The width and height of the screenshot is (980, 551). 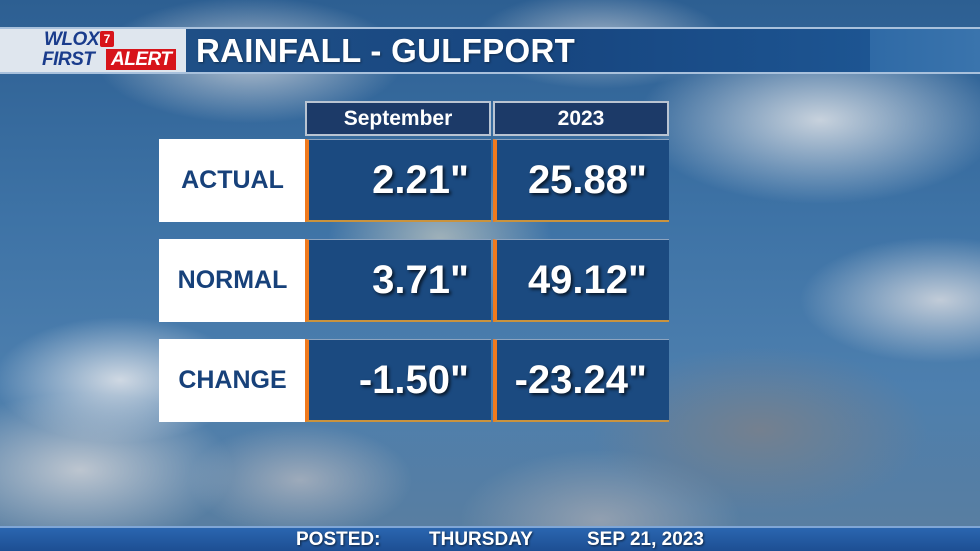 What do you see at coordinates (645, 539) in the screenshot?
I see `posted-date: SEP 21, 2023` at bounding box center [645, 539].